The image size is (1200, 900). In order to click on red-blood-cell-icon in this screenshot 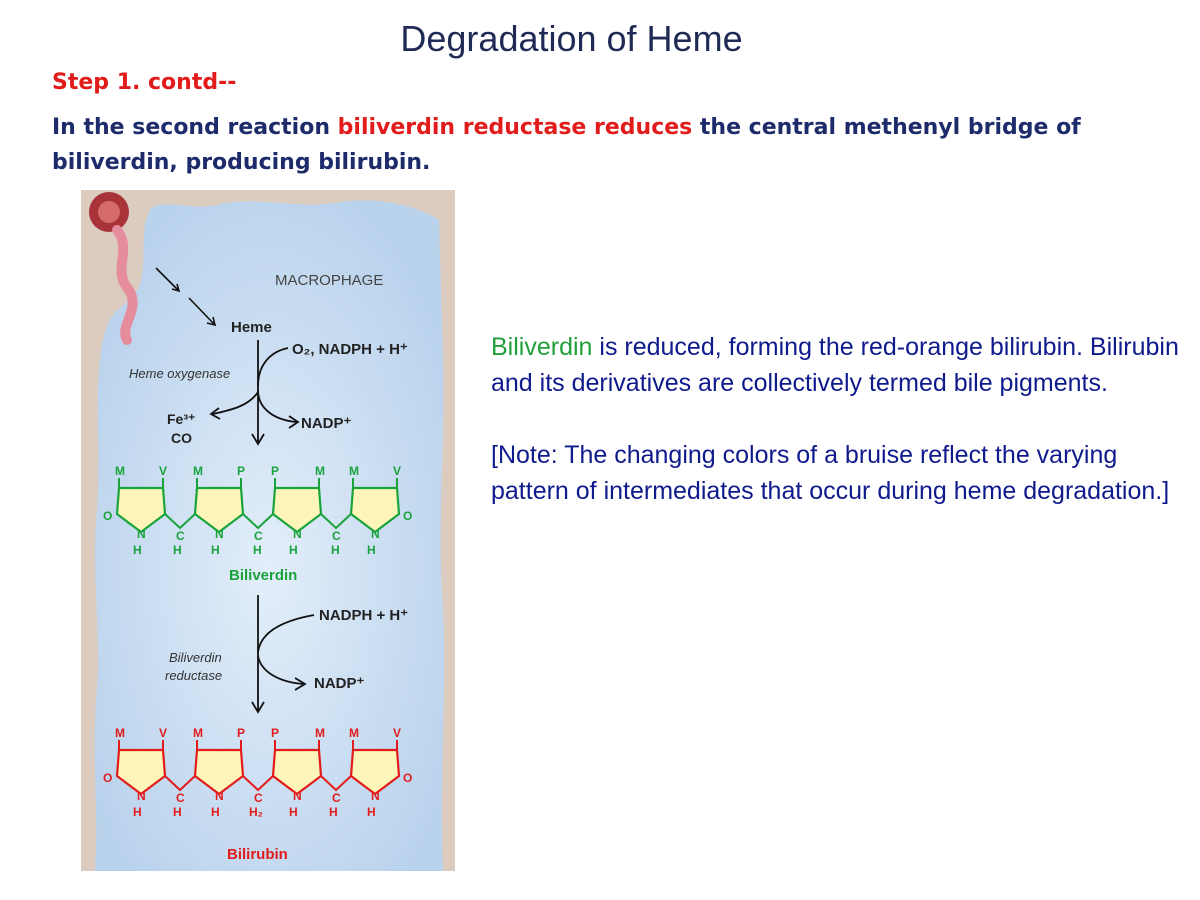, I will do `click(113, 268)`.